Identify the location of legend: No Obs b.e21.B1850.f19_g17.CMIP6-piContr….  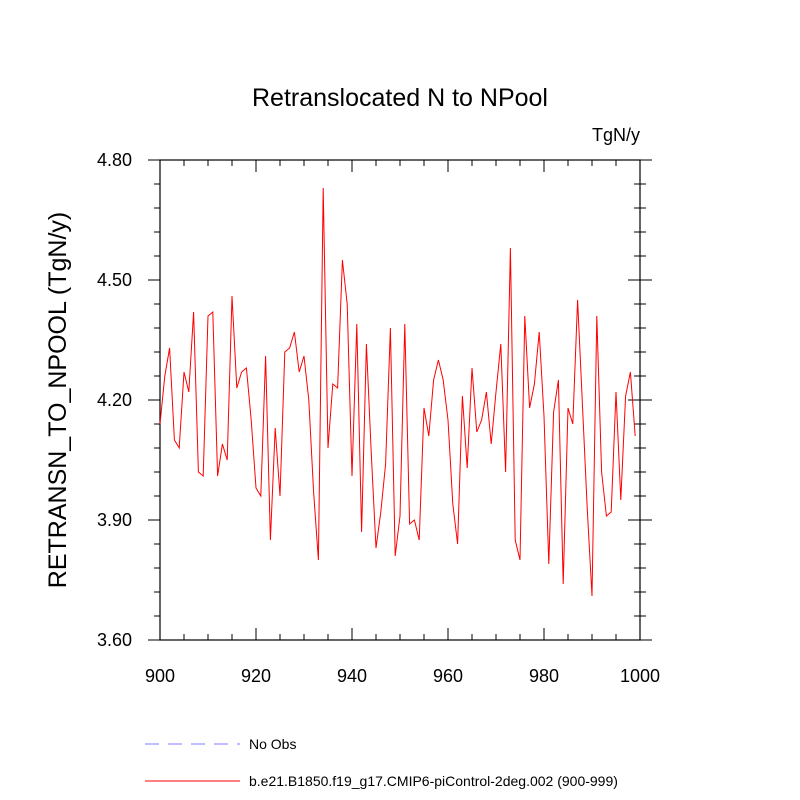
(381, 762).